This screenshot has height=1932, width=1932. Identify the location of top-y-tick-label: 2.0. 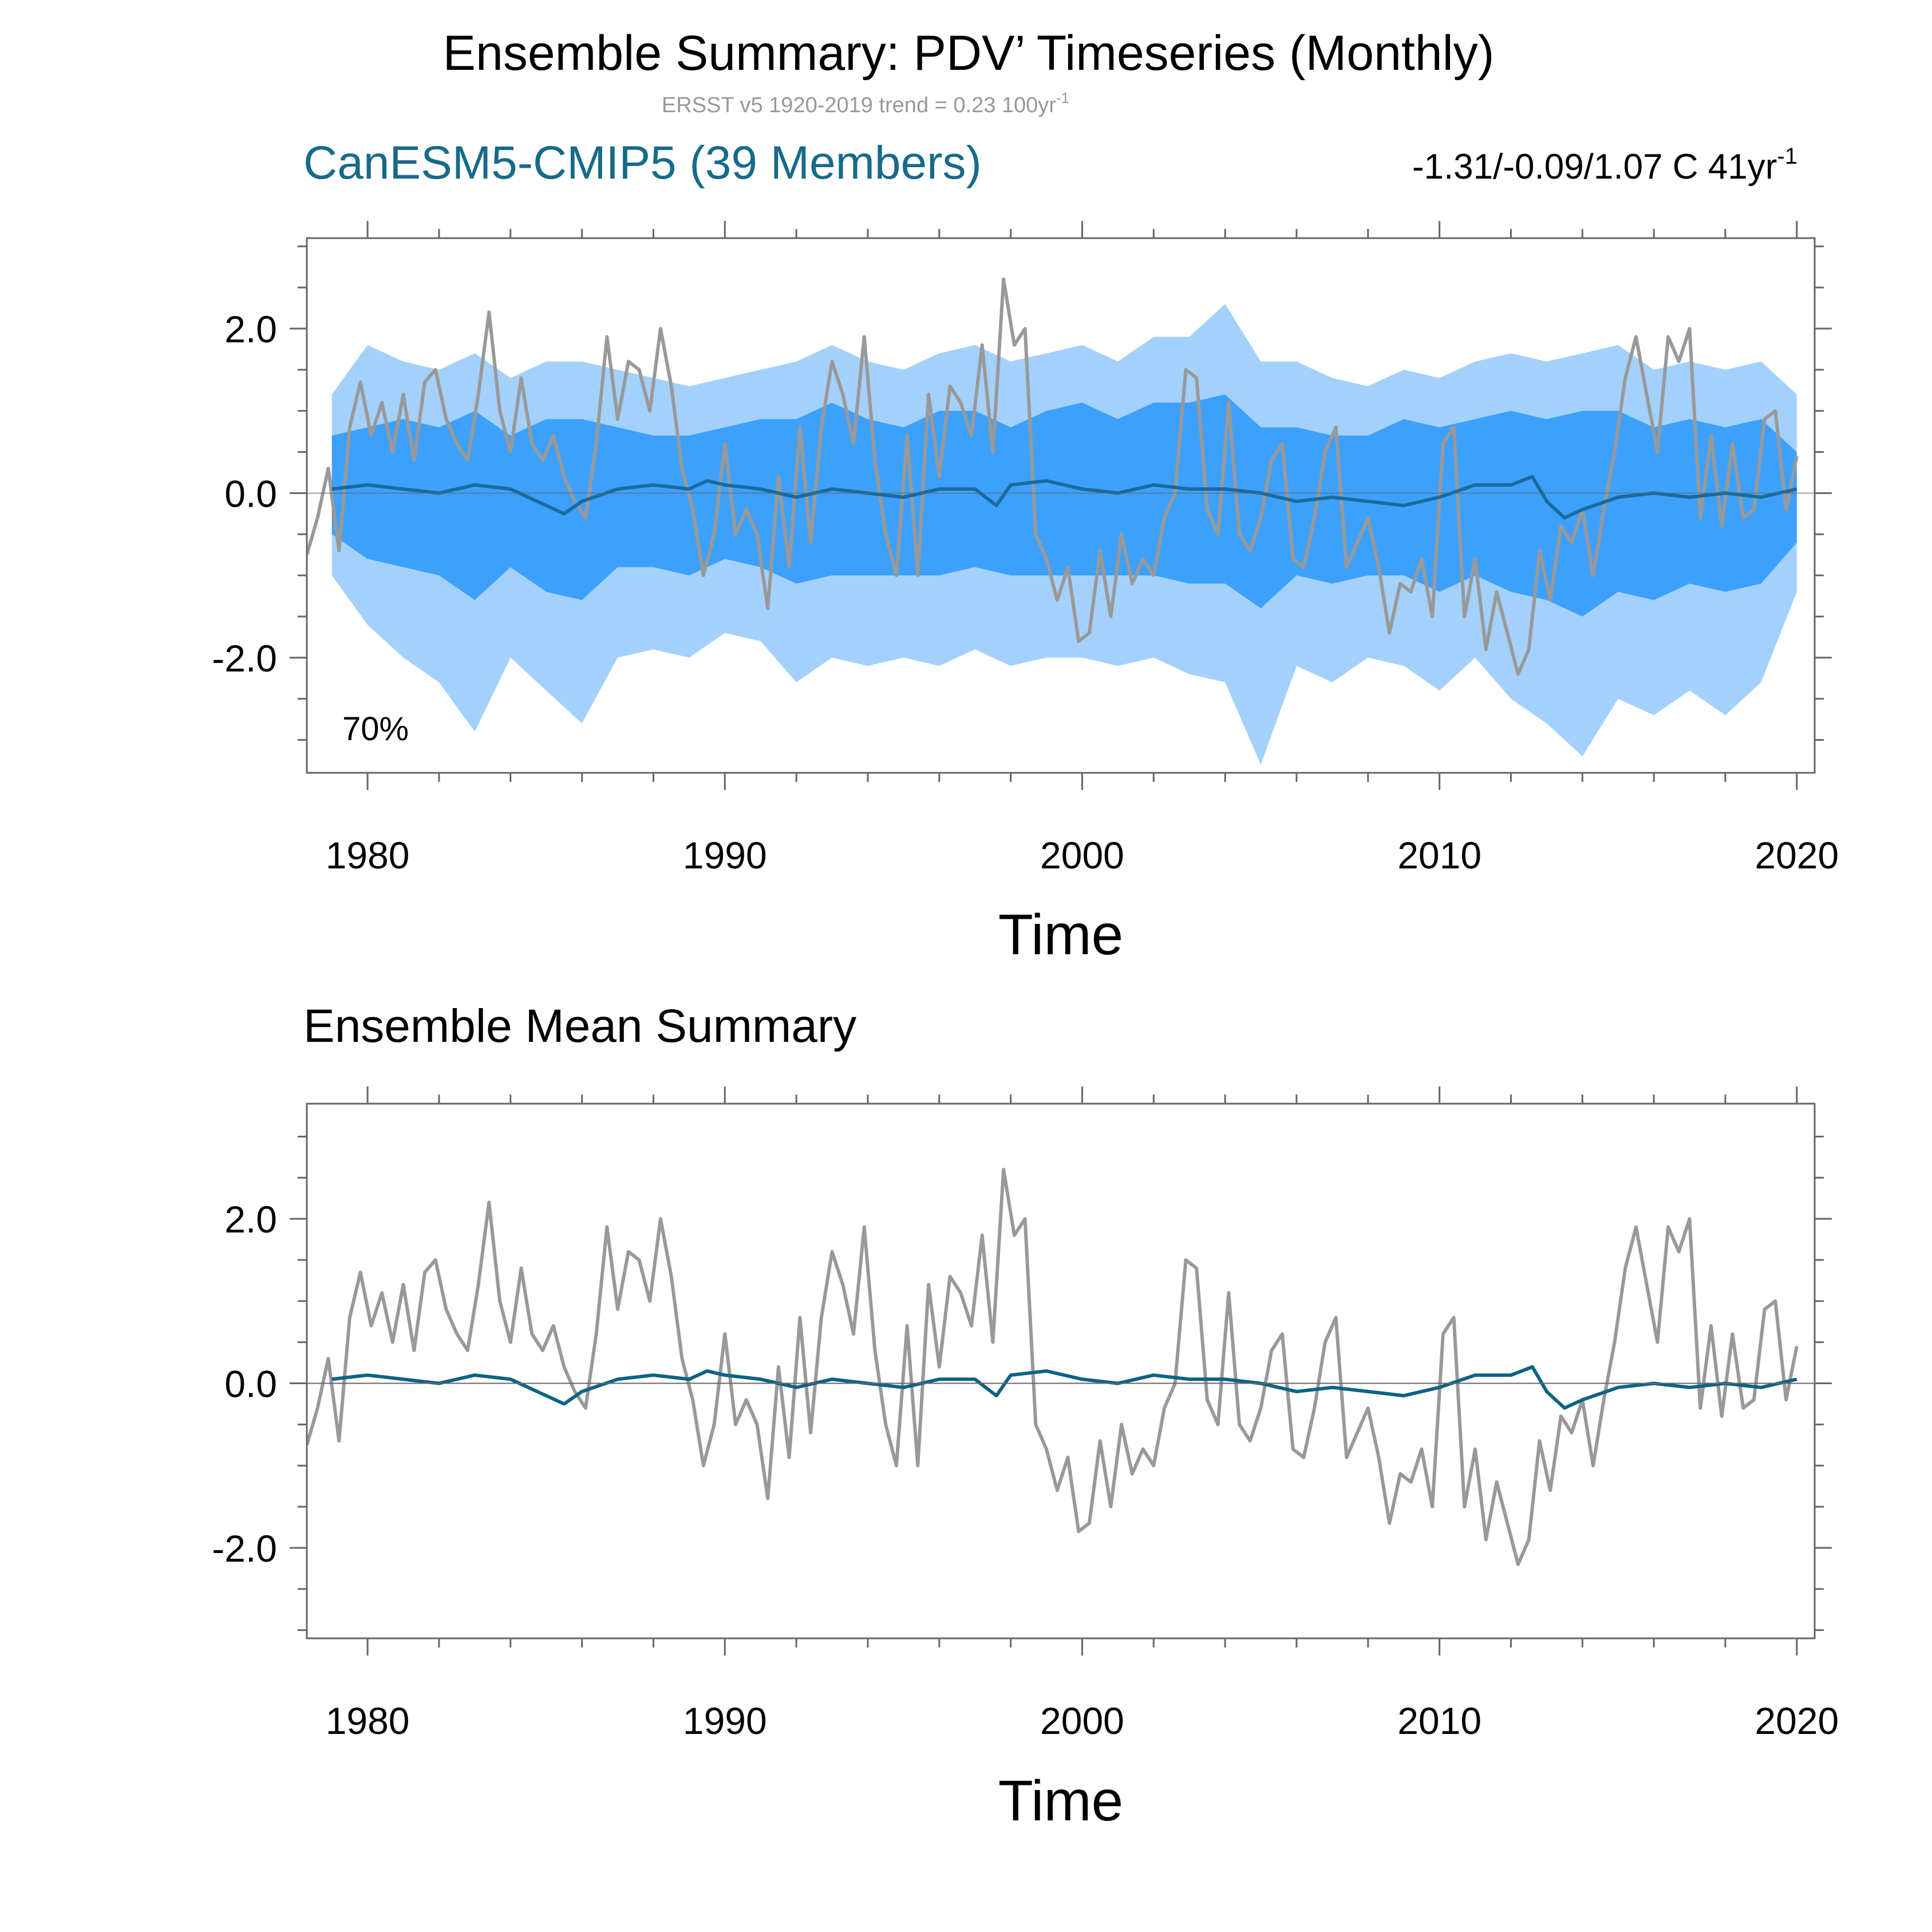
(250, 329).